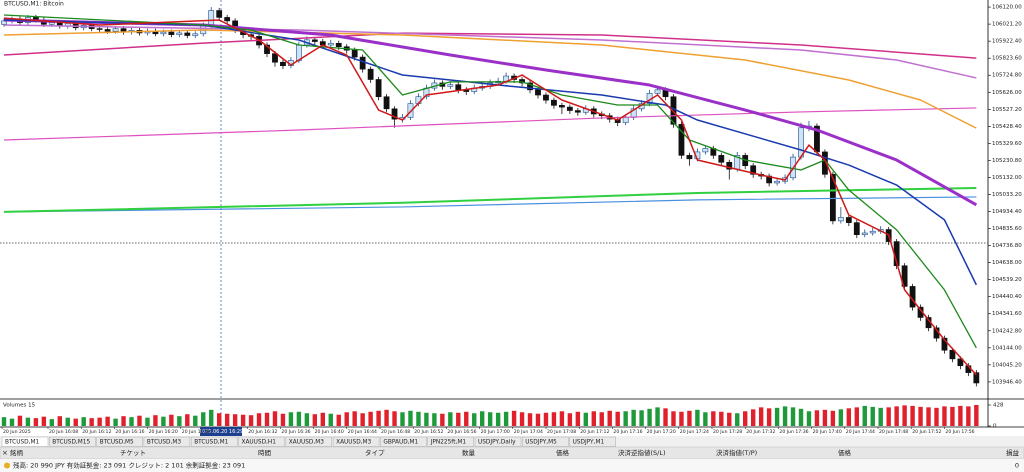 The image size is (1024, 472). Describe the element at coordinates (1007, 365) in the screenshot. I see `y-tick-label: 104045.20` at that location.